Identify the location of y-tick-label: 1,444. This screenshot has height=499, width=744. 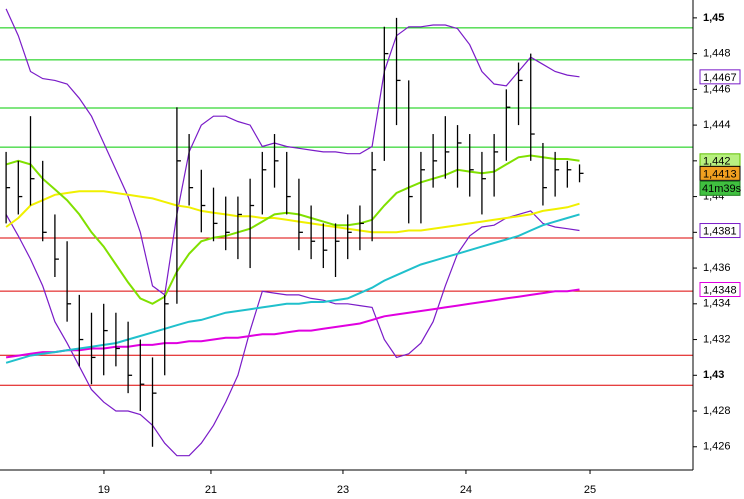
(717, 125).